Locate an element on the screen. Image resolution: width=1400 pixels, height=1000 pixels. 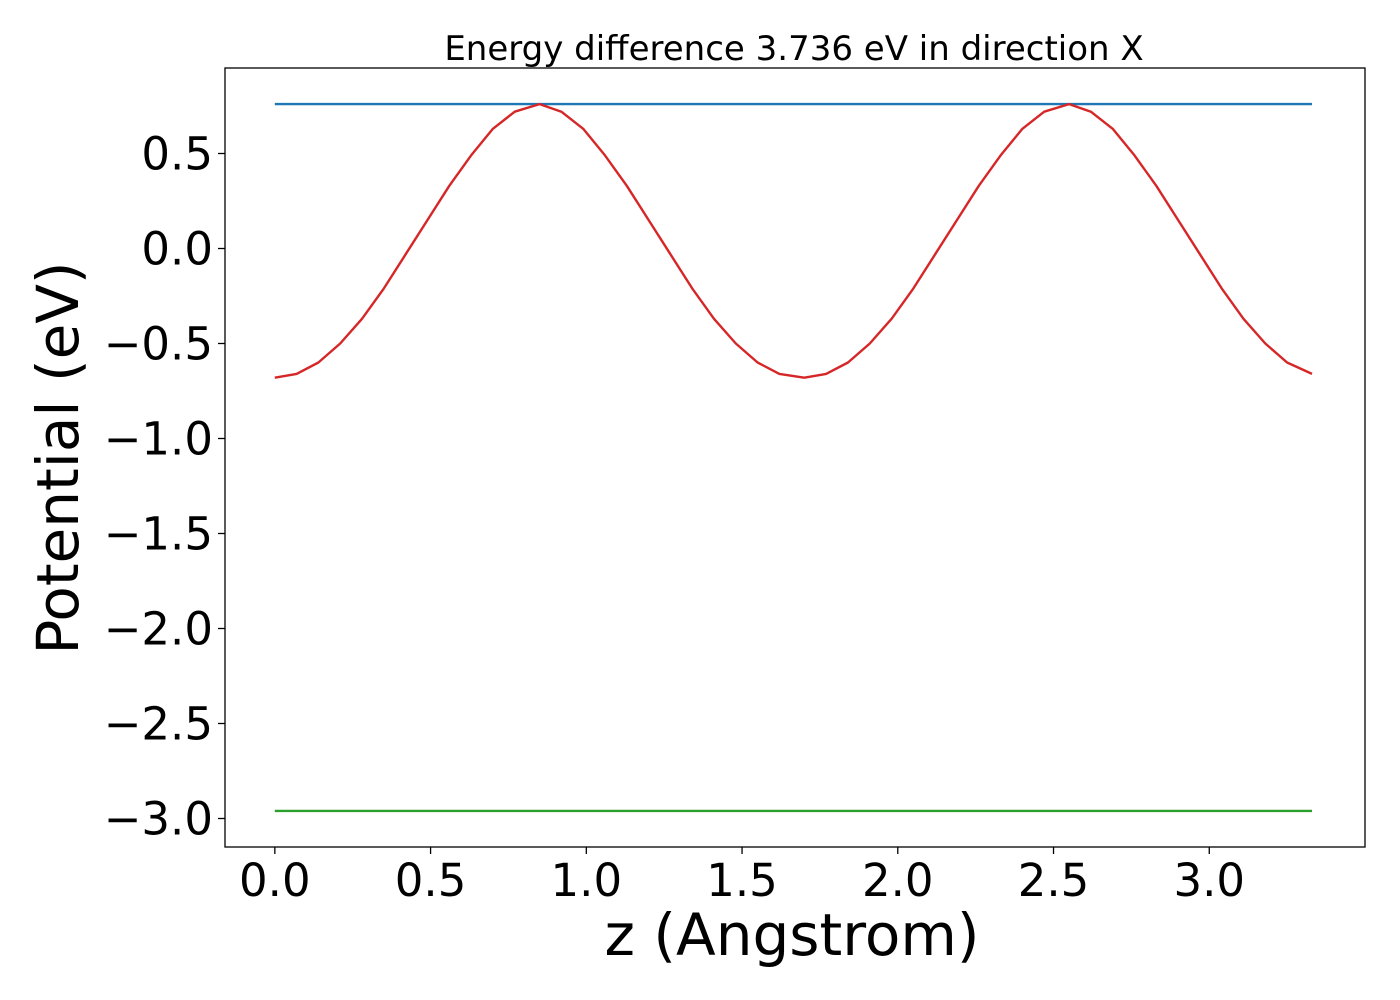
x-axis-ticks: 0.0 0.5 1.0 1.5 2.0 2.5 3.0 is located at coordinates (742, 877).